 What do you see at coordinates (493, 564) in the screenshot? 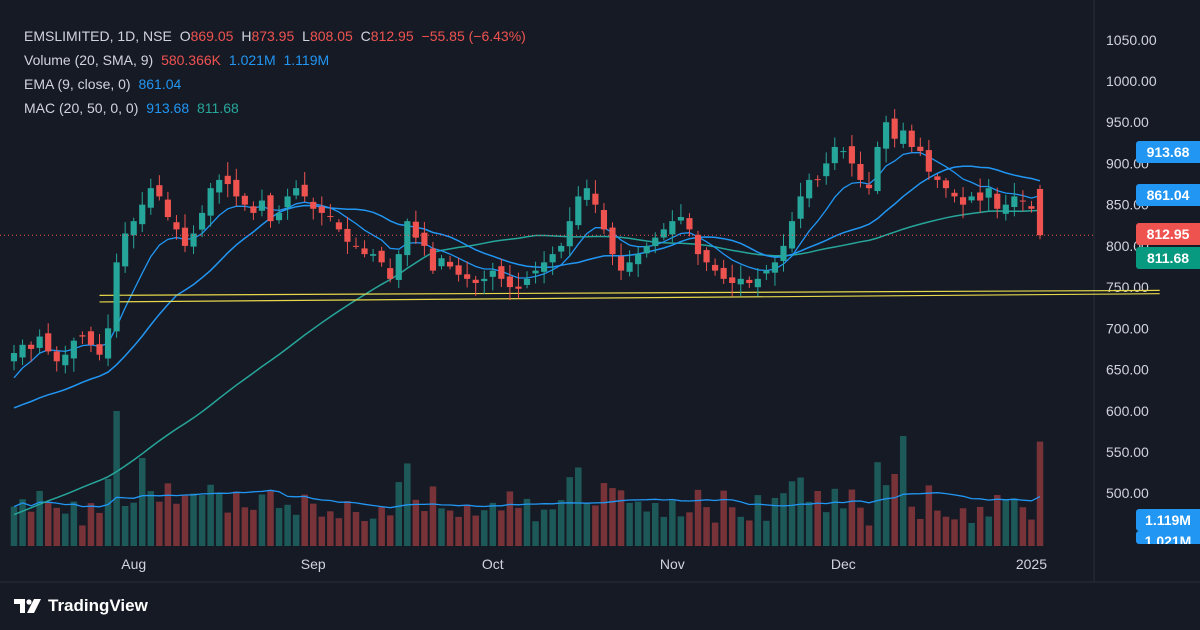
I see `x-tick-label: Oct` at bounding box center [493, 564].